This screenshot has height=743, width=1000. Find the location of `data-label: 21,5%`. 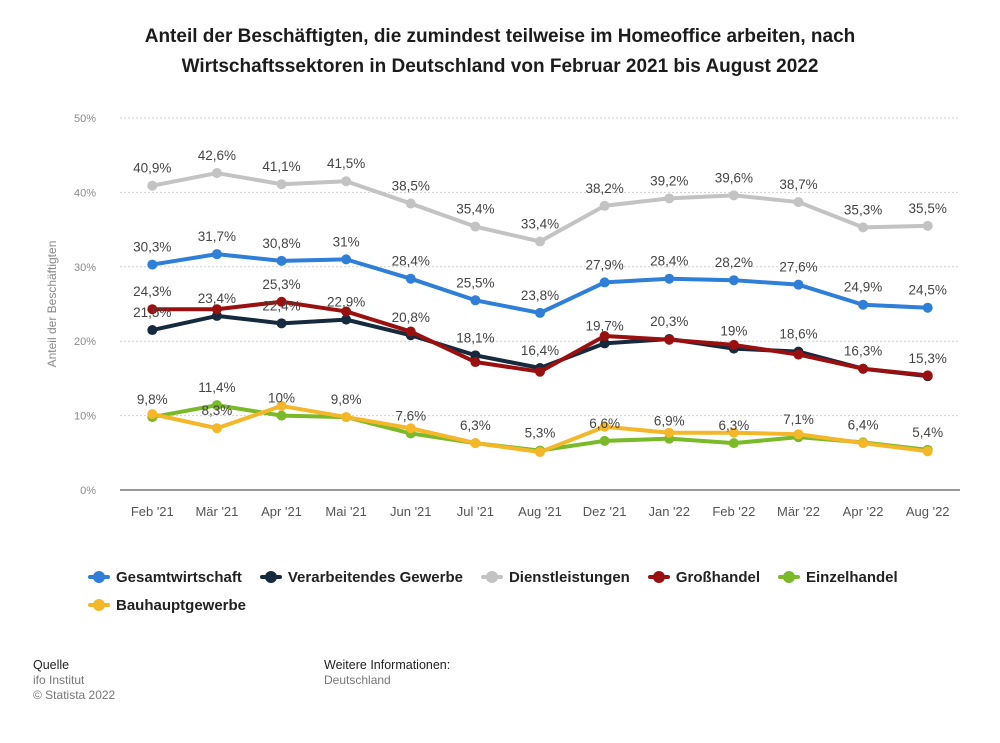

data-label: 21,5% is located at coordinates (152, 312).